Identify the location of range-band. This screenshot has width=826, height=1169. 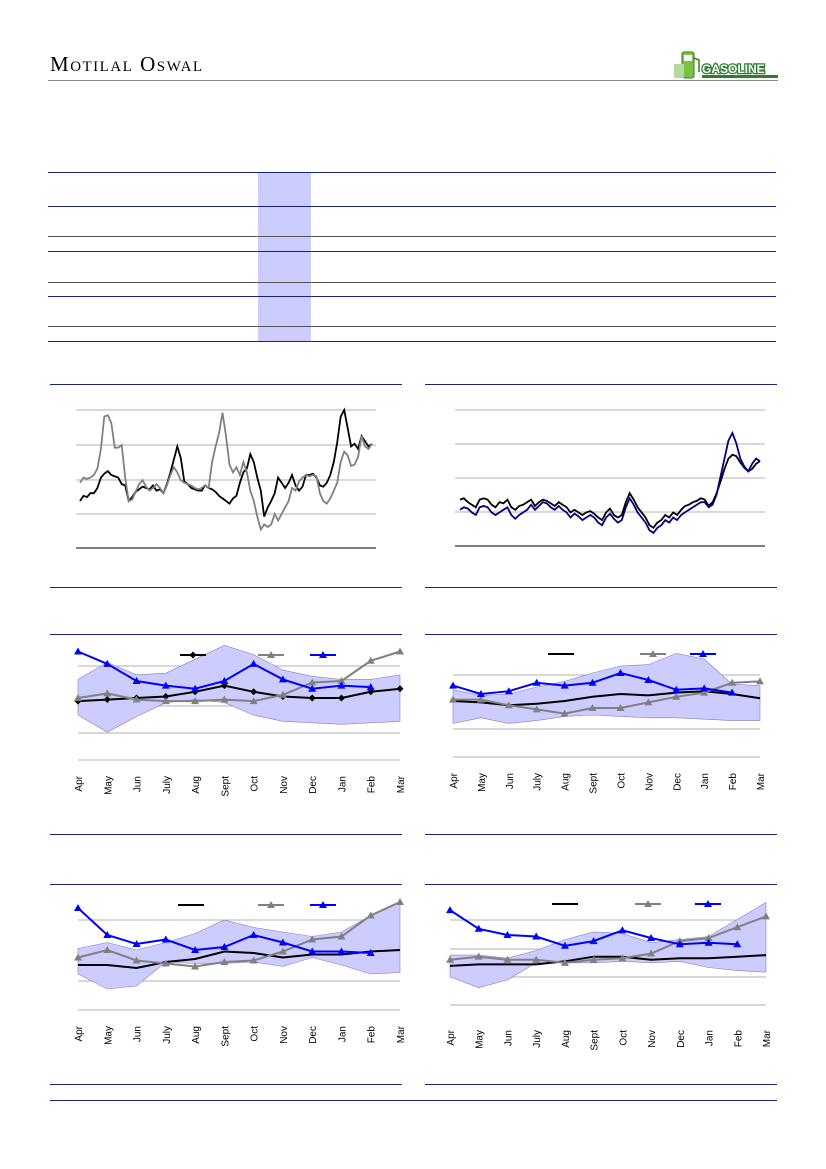
(606, 688).